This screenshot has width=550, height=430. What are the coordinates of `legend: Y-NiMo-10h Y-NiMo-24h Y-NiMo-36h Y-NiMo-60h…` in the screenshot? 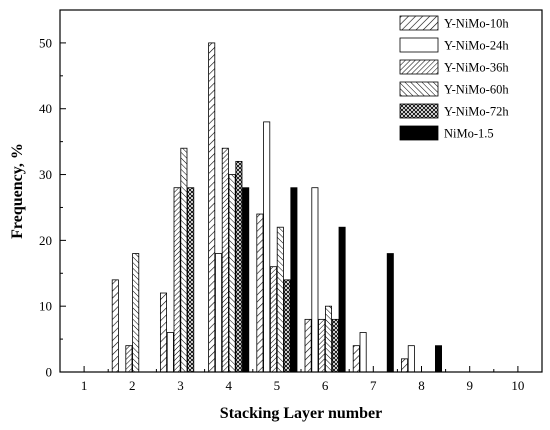 It's located at (454, 78).